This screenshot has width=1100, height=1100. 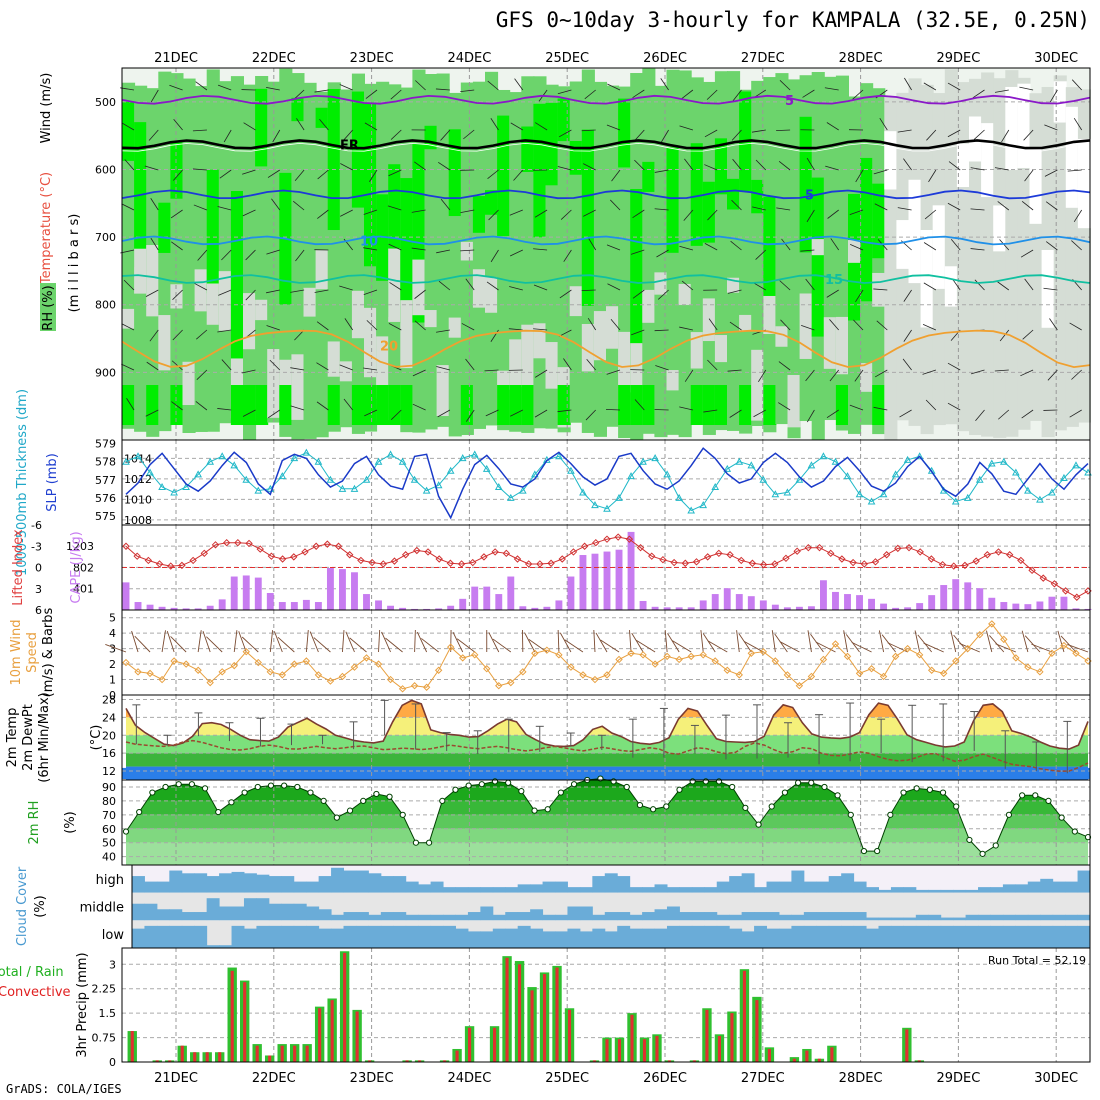 What do you see at coordinates (607, 821) in the screenshot?
I see `rh2m-band` at bounding box center [607, 821].